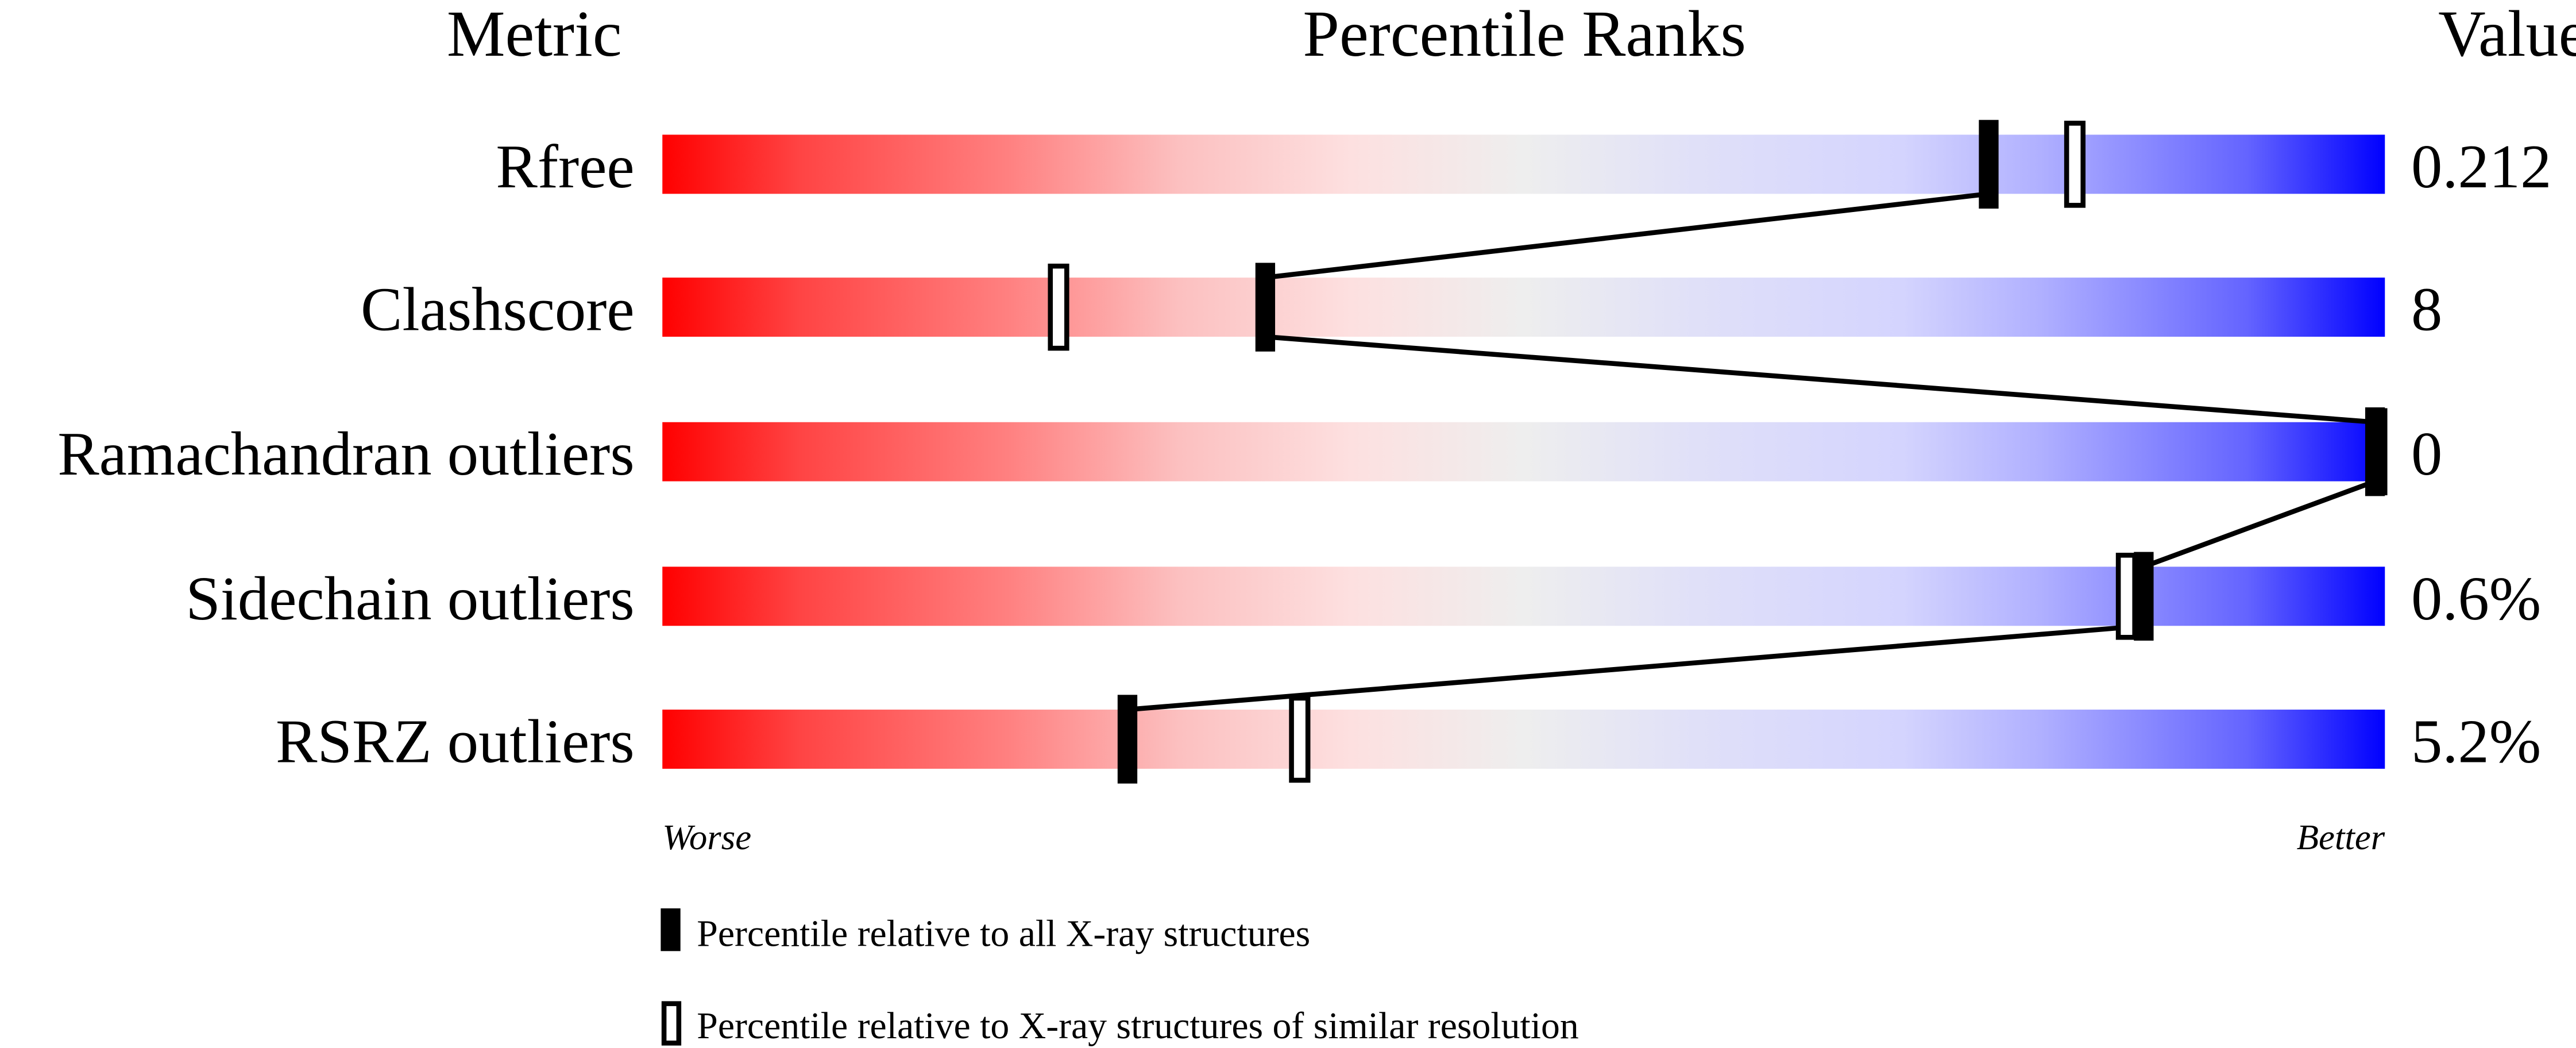 Image resolution: width=2576 pixels, height=1048 pixels. Describe the element at coordinates (410, 598) in the screenshot. I see `metric-label: Sidechain outliers` at that location.